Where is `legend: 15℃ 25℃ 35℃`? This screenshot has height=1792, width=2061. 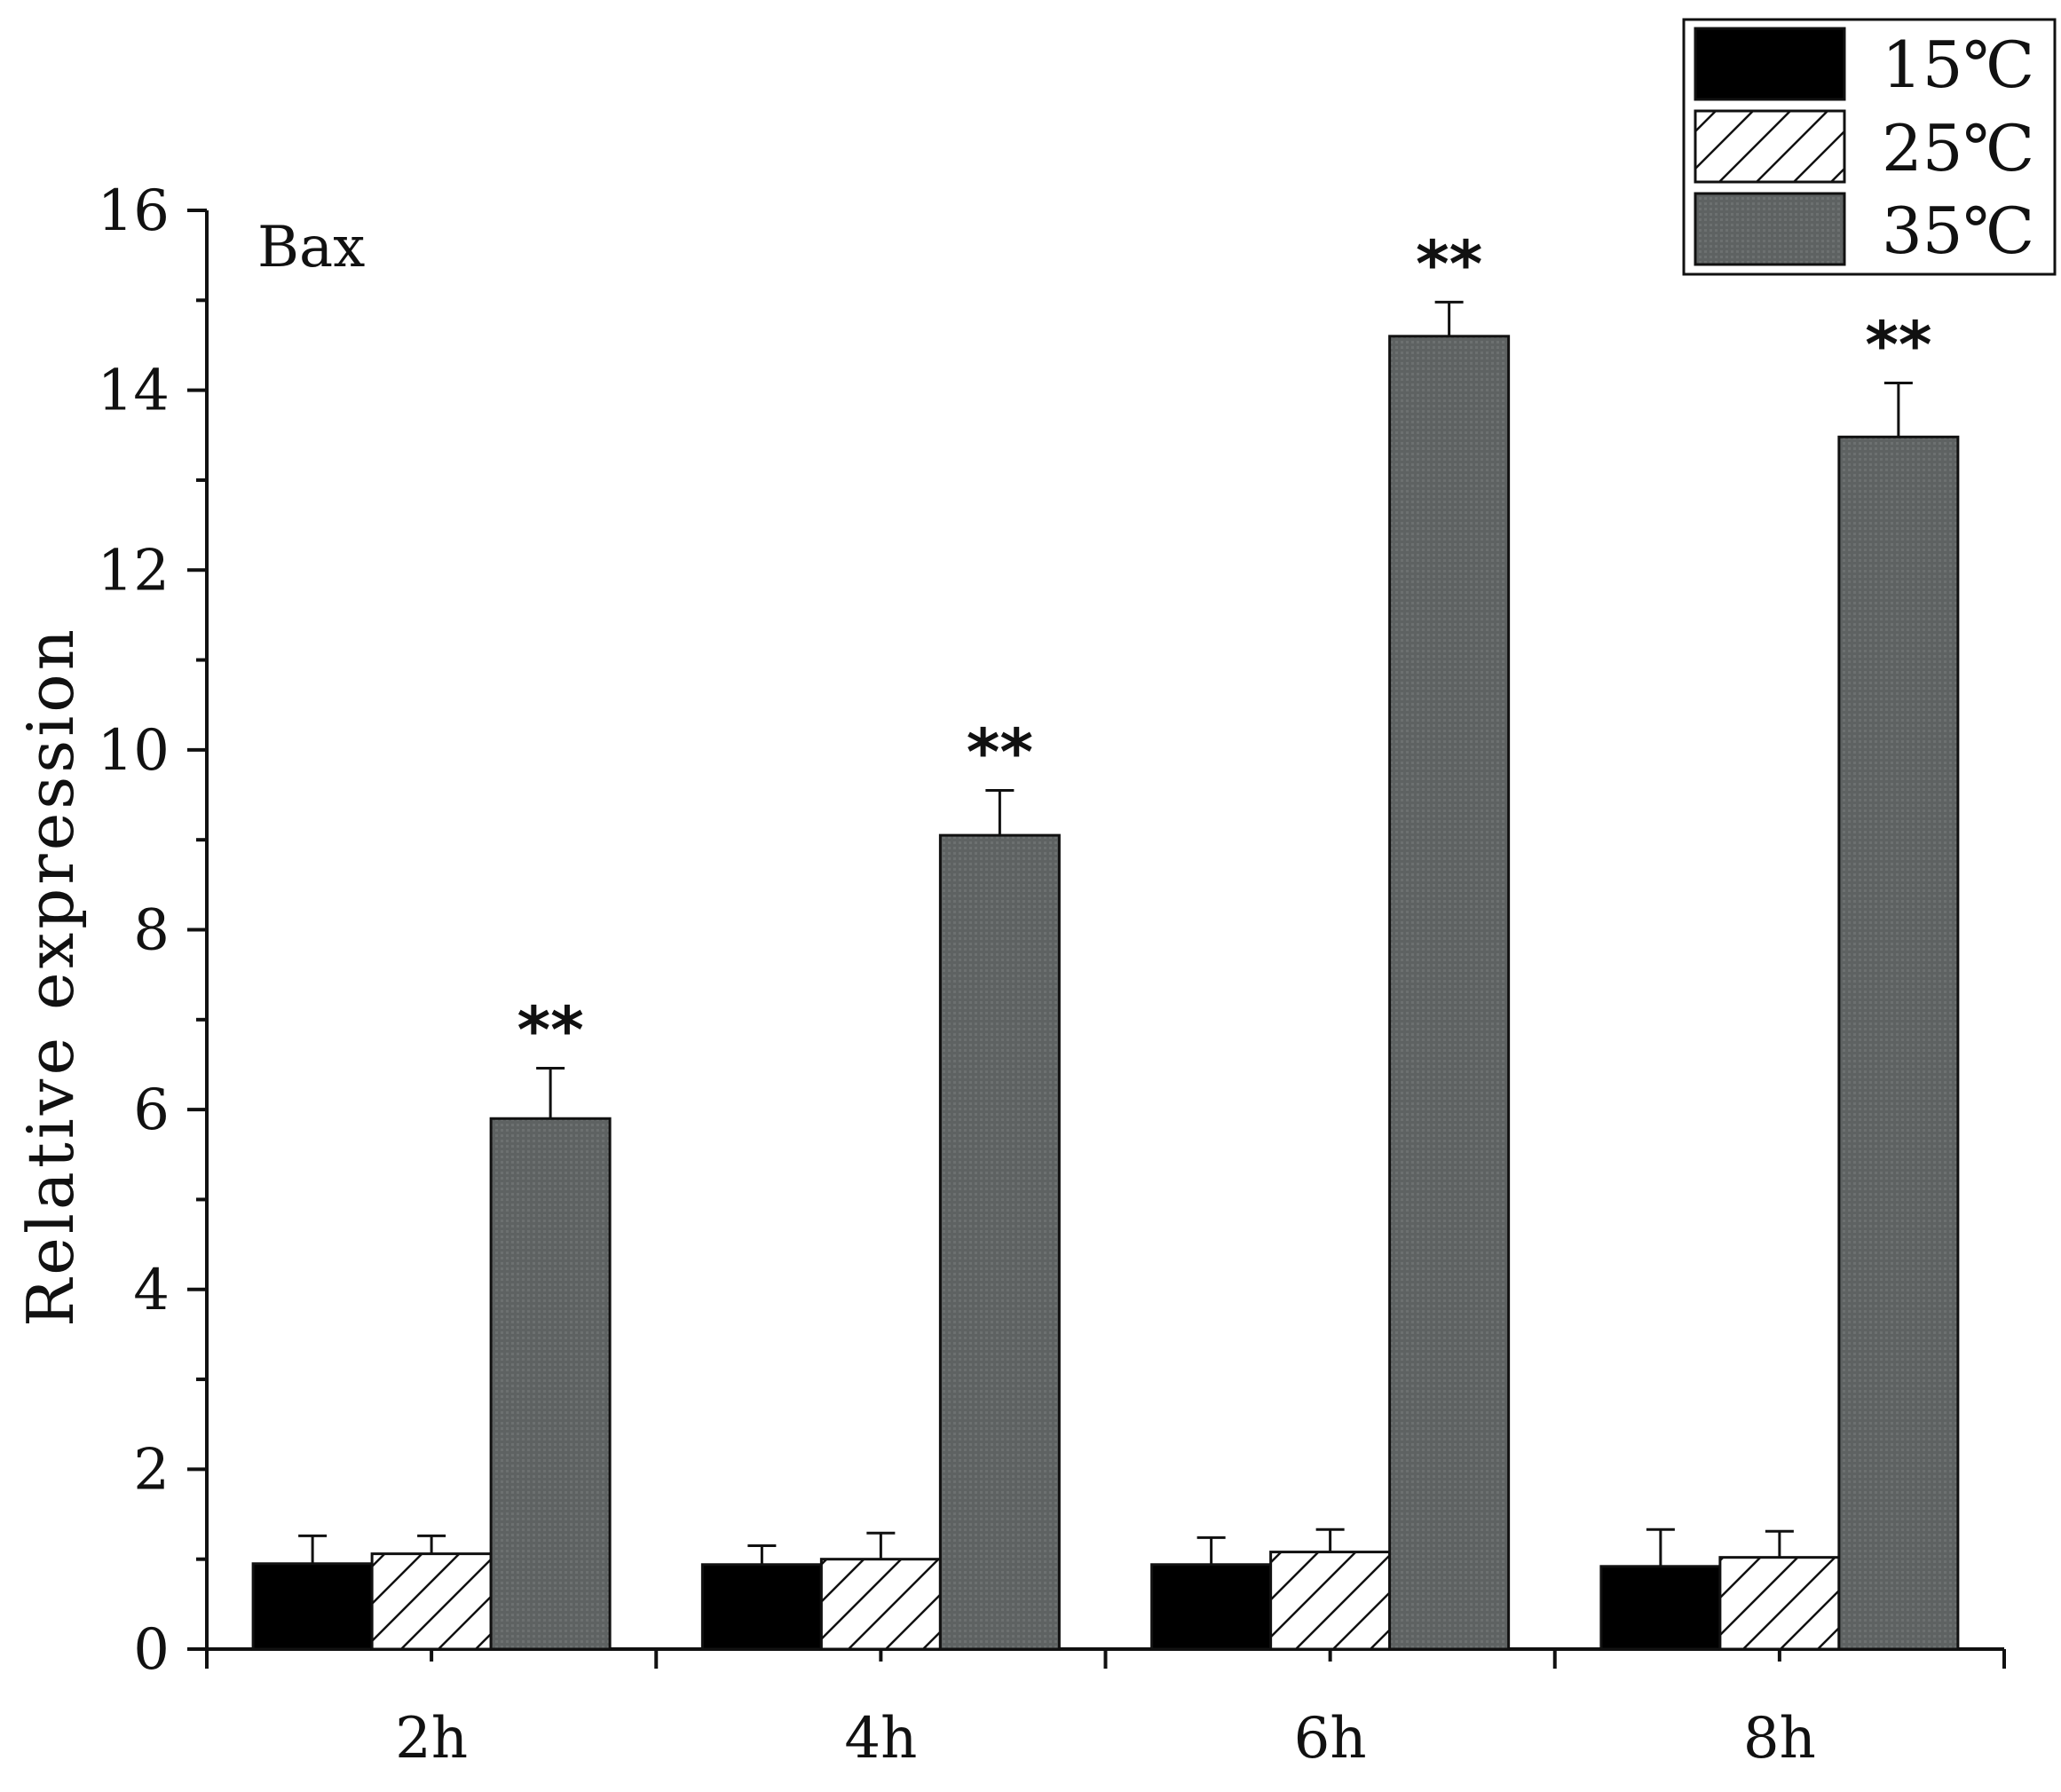
legend: 15℃ 25℃ 35℃ is located at coordinates (1869, 147).